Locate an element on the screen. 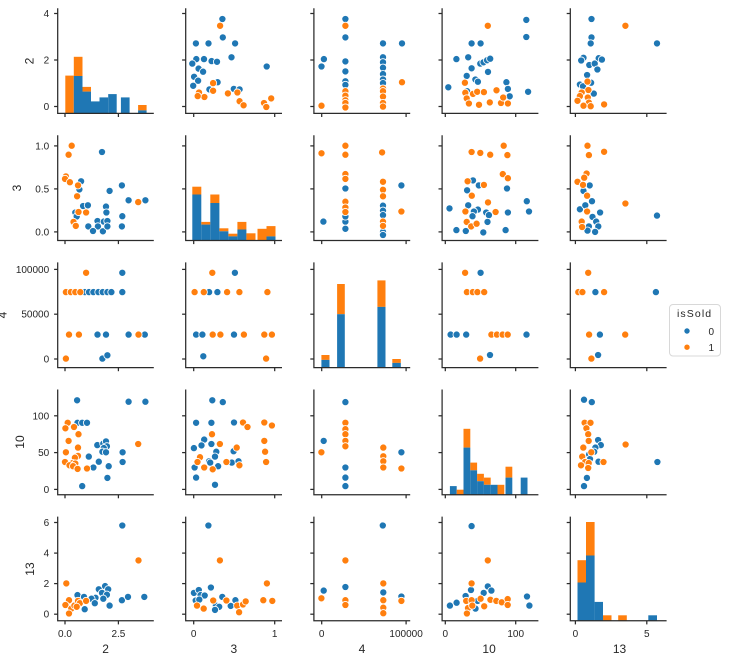  svg-text: 0.5 is located at coordinates (42, 189).